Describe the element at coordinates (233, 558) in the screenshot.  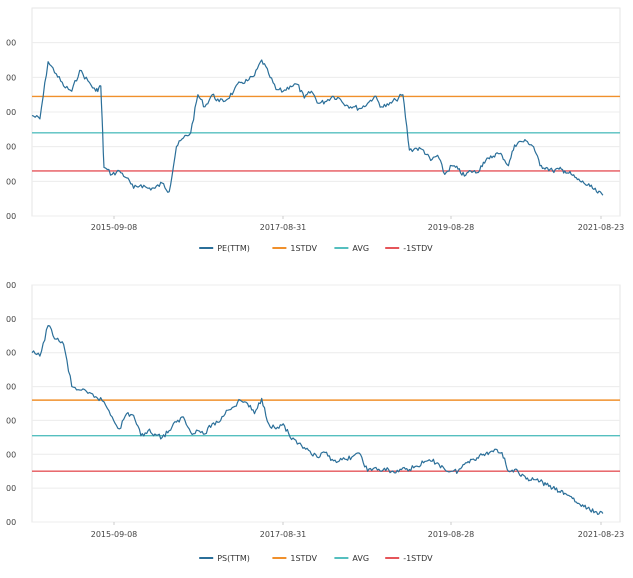
I see `legend-label: PS(TTM)` at that location.